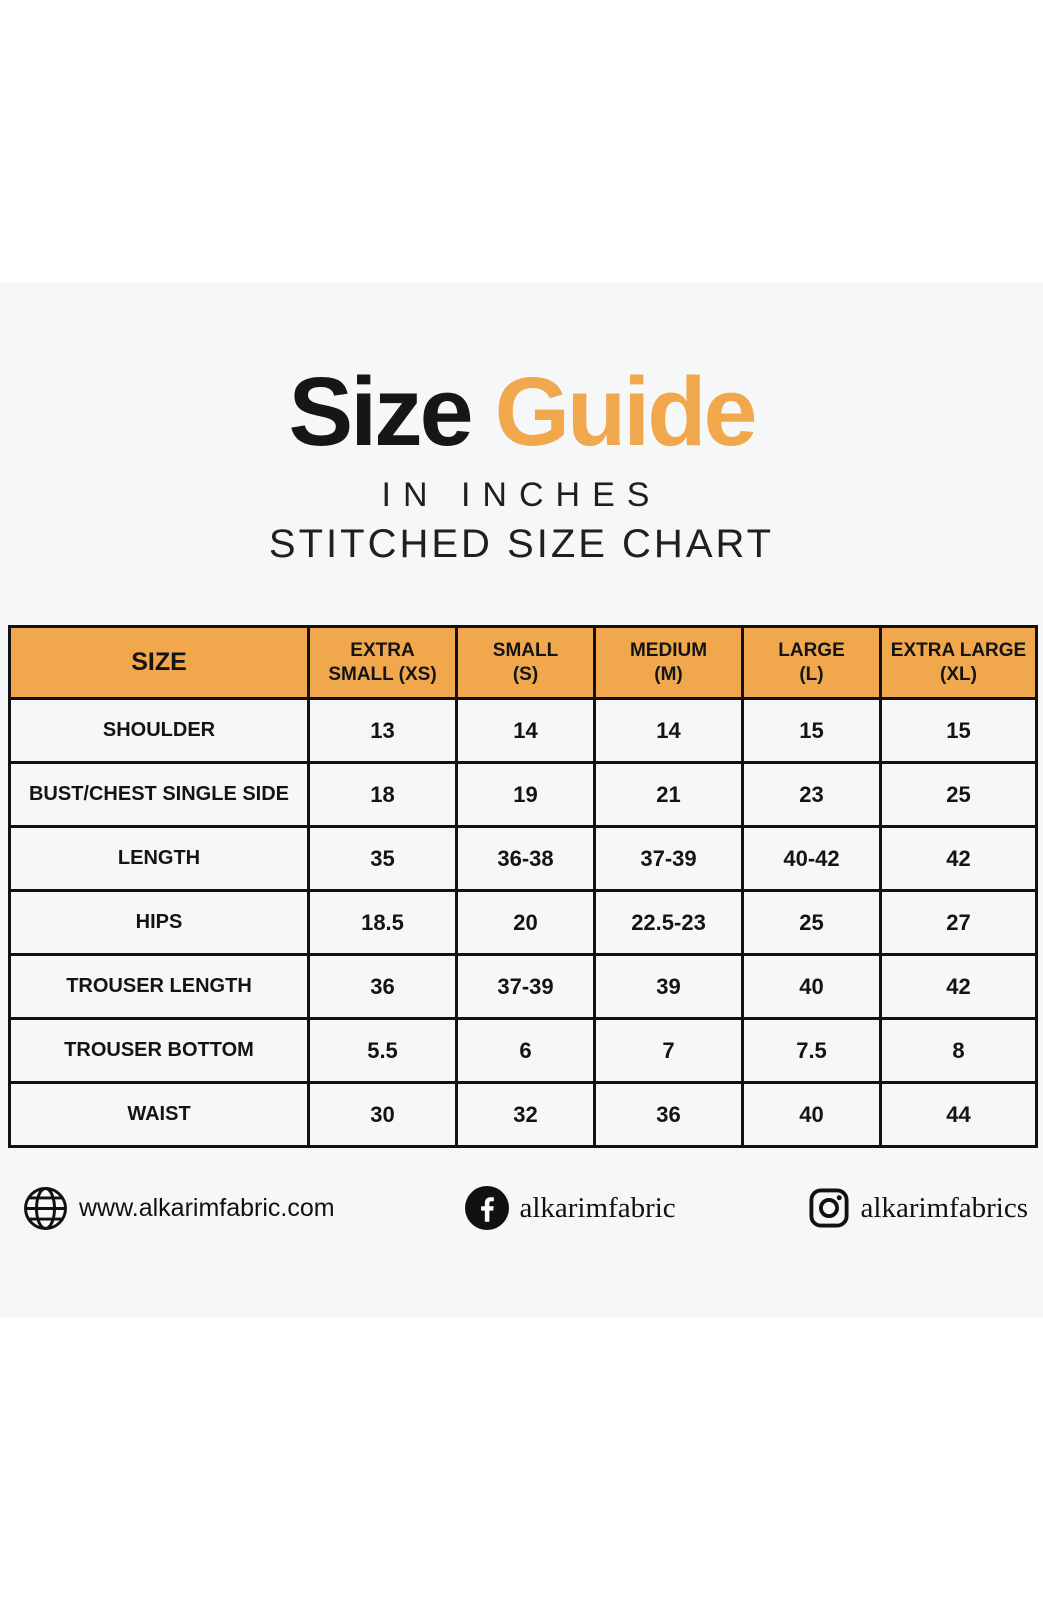 The height and width of the screenshot is (1600, 1043). I want to click on table-row-length: LENGTH 35 36-38 37-39 40-42 42, so click(523, 858).